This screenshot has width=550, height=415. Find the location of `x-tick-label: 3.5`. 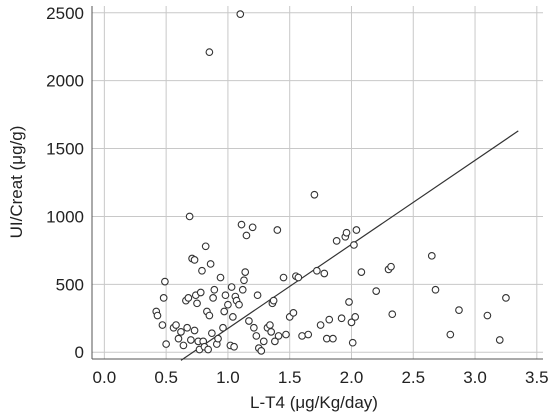

x-tick-label: 3.5 is located at coordinates (537, 377).